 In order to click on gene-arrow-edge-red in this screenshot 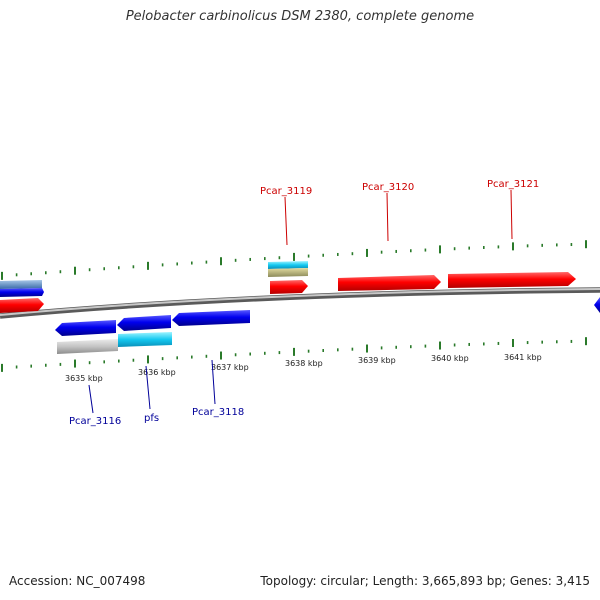, I will do `click(22, 305)`.